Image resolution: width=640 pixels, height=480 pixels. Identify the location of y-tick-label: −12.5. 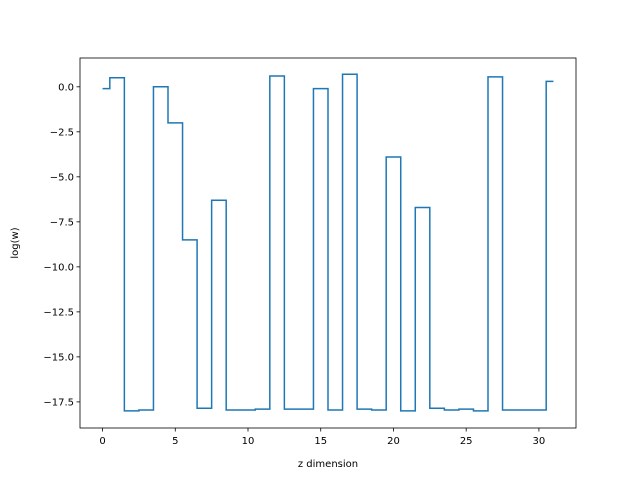
(58, 312).